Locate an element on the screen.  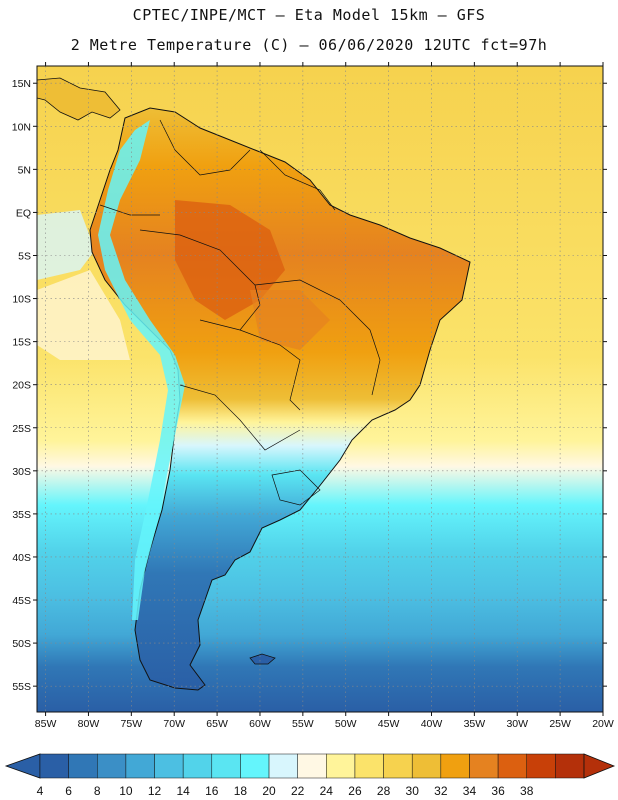
lat-label: 30S is located at coordinates (21, 472).